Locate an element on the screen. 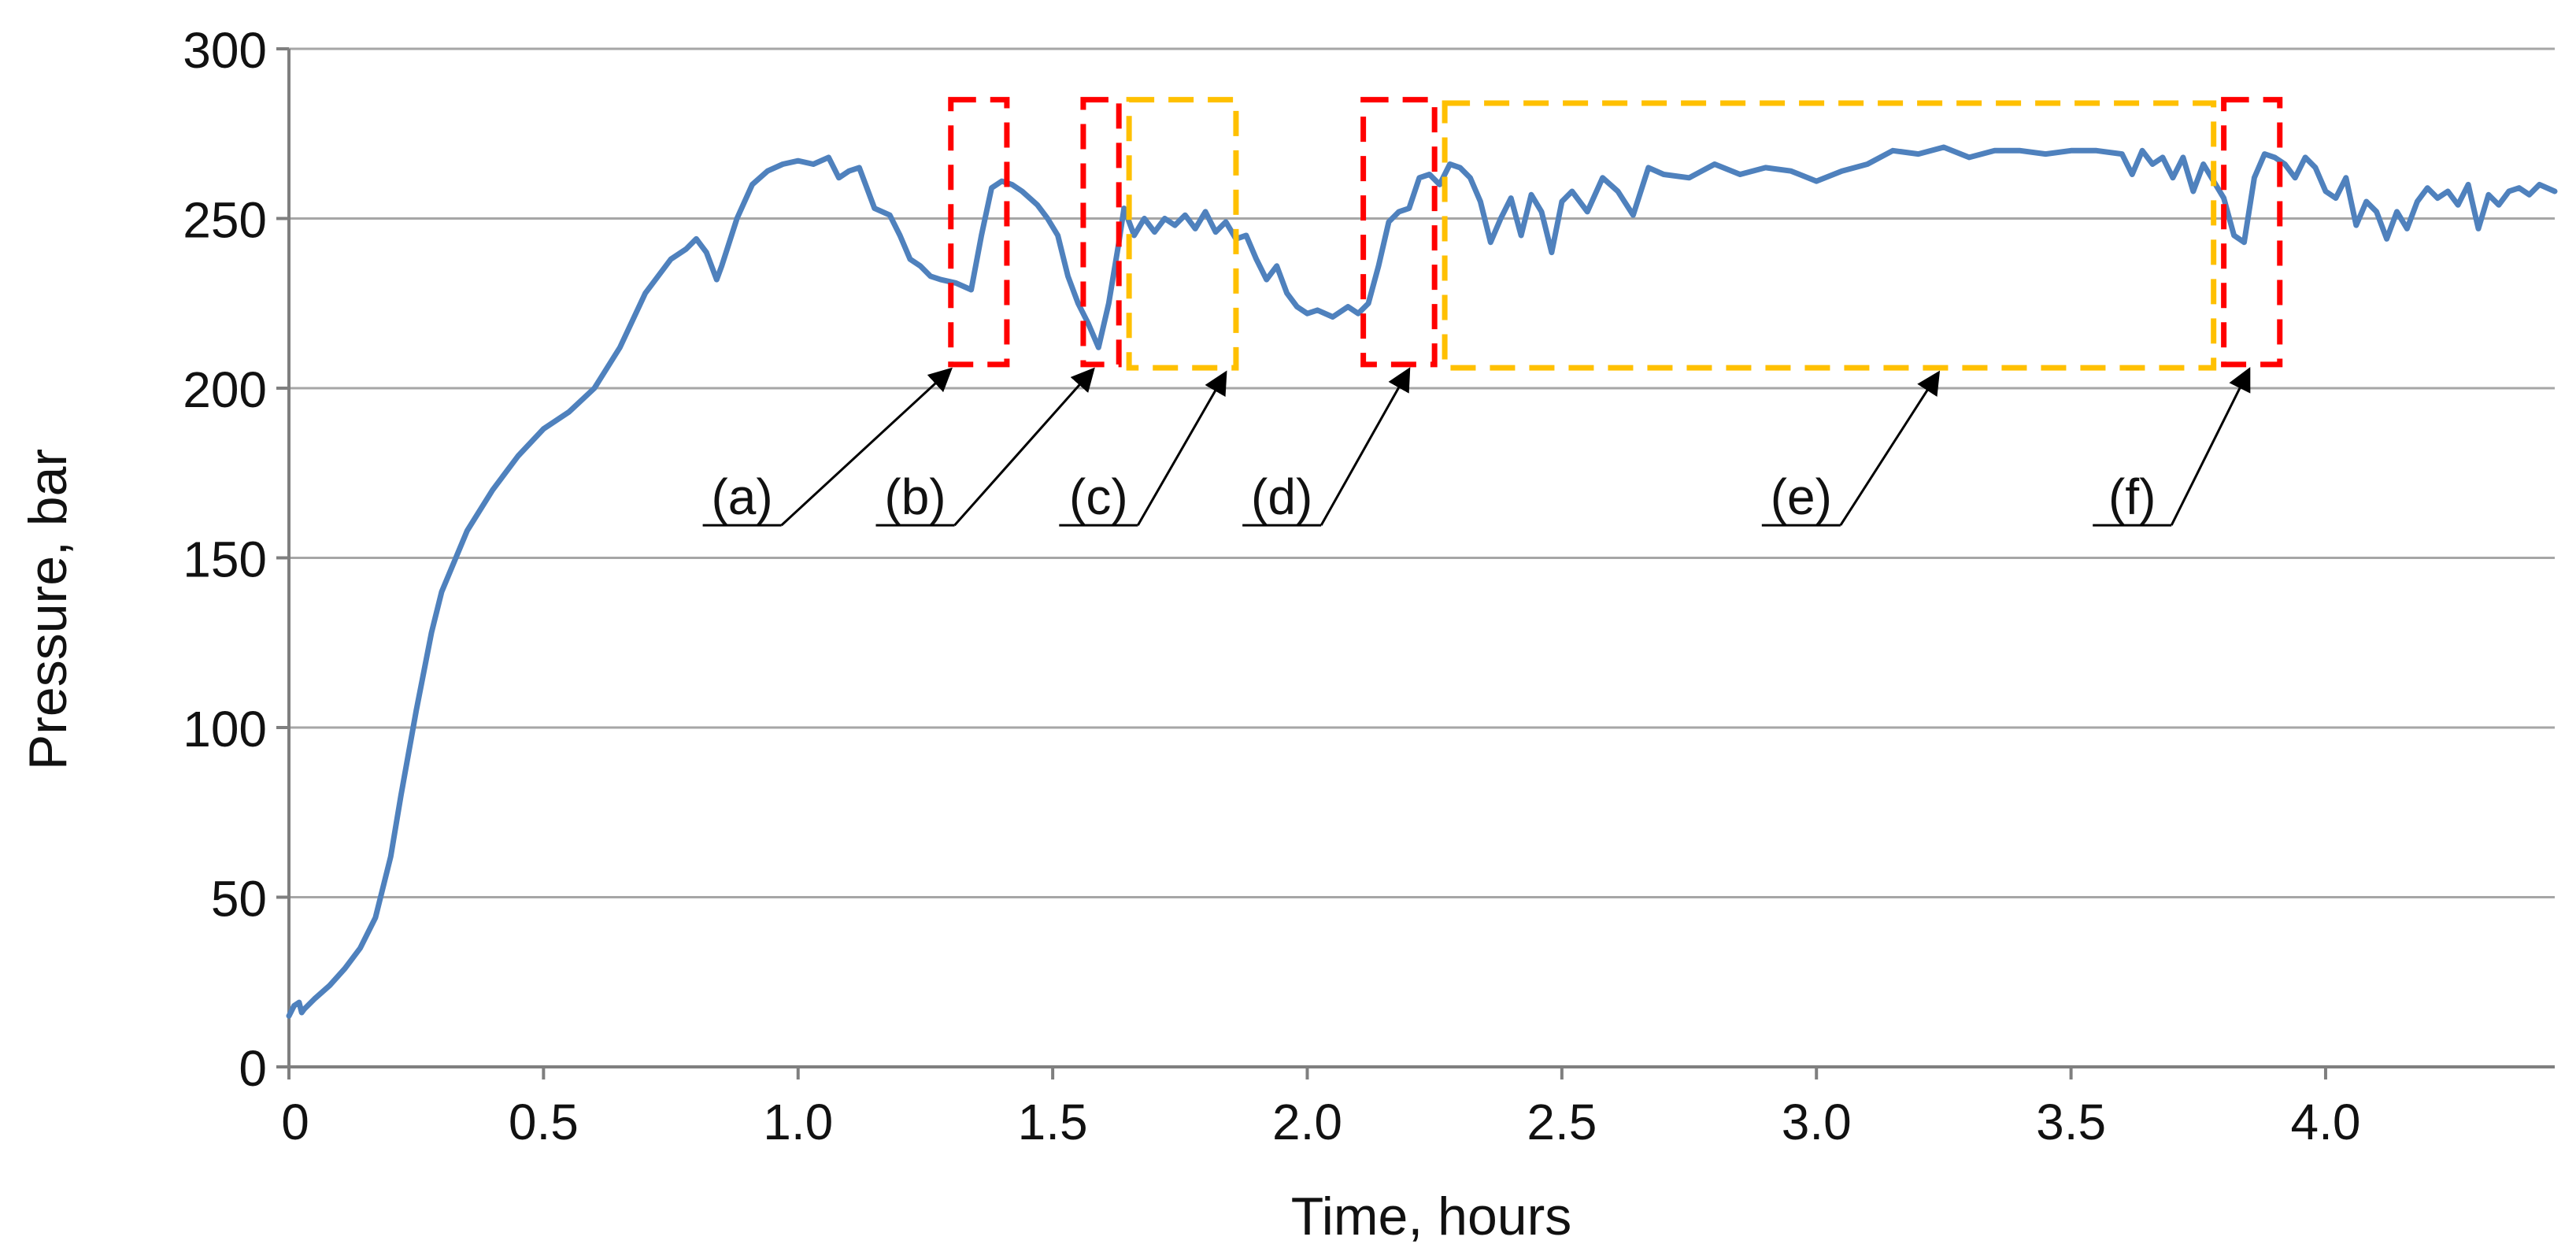 This screenshot has height=1259, width=2576. y-tick-label: 0 is located at coordinates (253, 1068).